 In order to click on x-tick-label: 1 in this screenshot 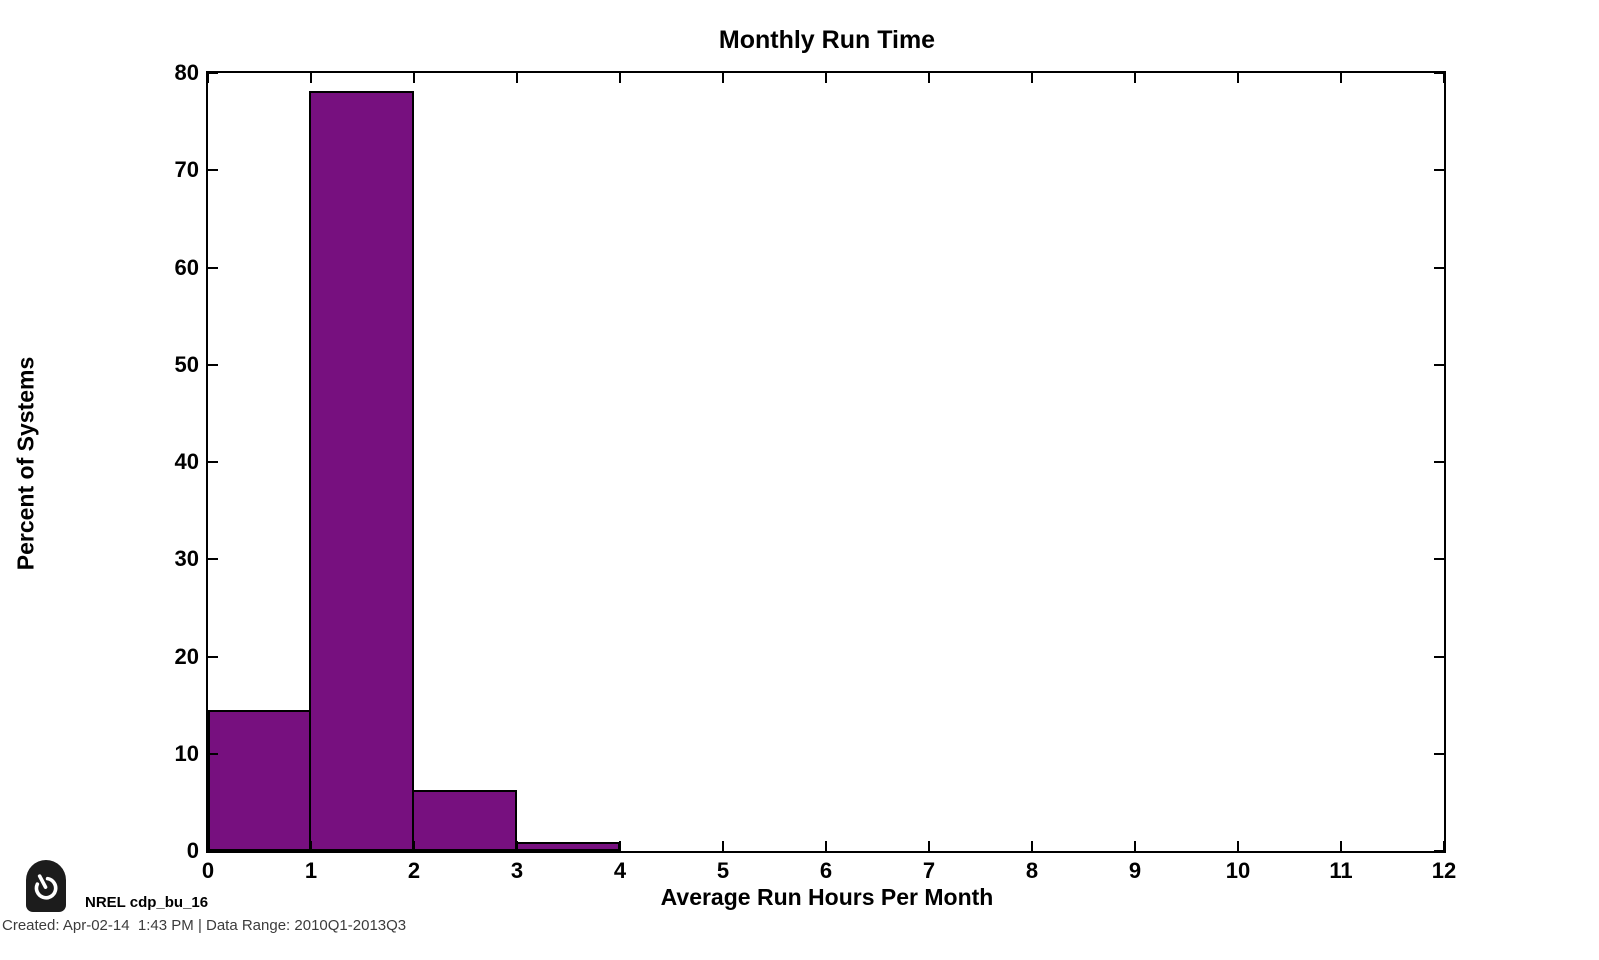, I will do `click(311, 870)`.